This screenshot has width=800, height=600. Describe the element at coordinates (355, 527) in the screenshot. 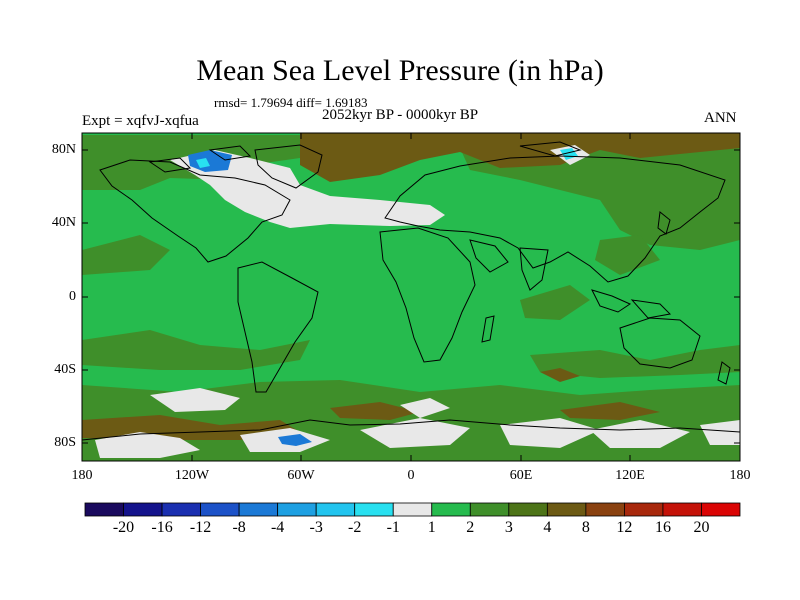

I see `colorbar-label: -2` at that location.